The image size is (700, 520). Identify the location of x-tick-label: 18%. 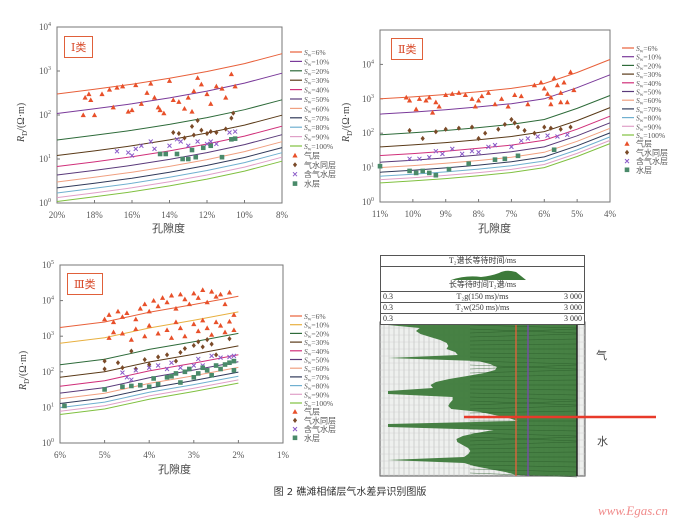
(94, 215).